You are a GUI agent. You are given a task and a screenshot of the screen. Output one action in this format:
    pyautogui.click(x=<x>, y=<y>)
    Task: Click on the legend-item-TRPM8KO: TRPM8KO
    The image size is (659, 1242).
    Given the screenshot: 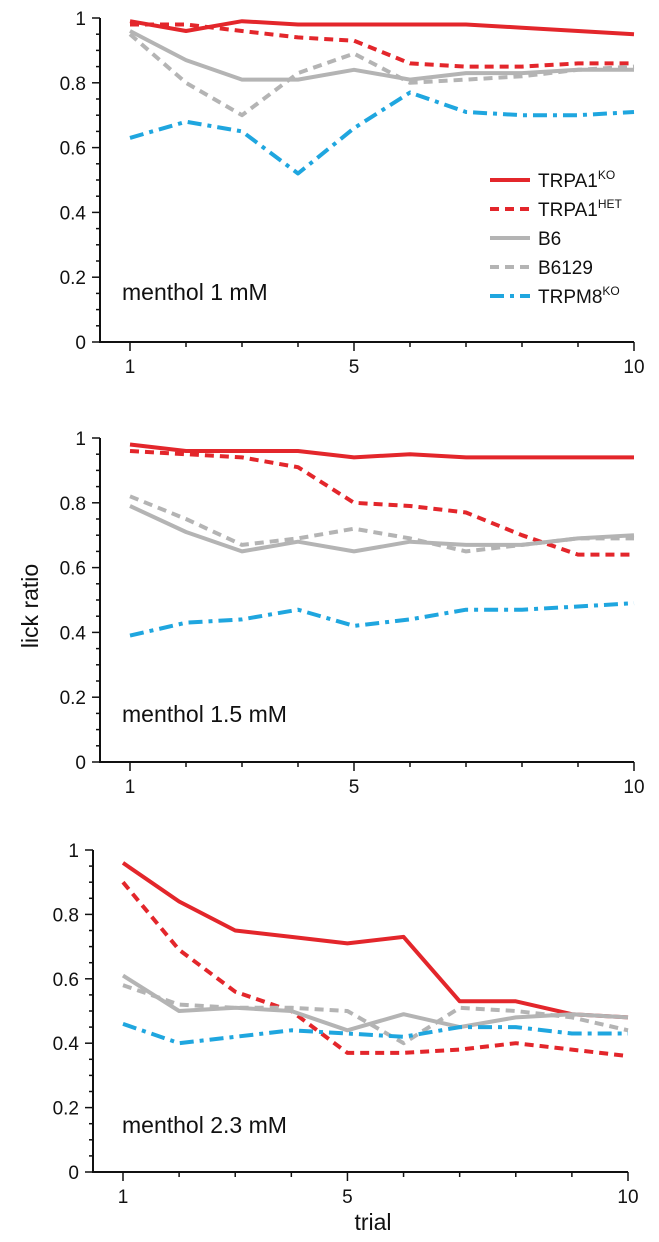 What is the action you would take?
    pyautogui.click(x=555, y=296)
    